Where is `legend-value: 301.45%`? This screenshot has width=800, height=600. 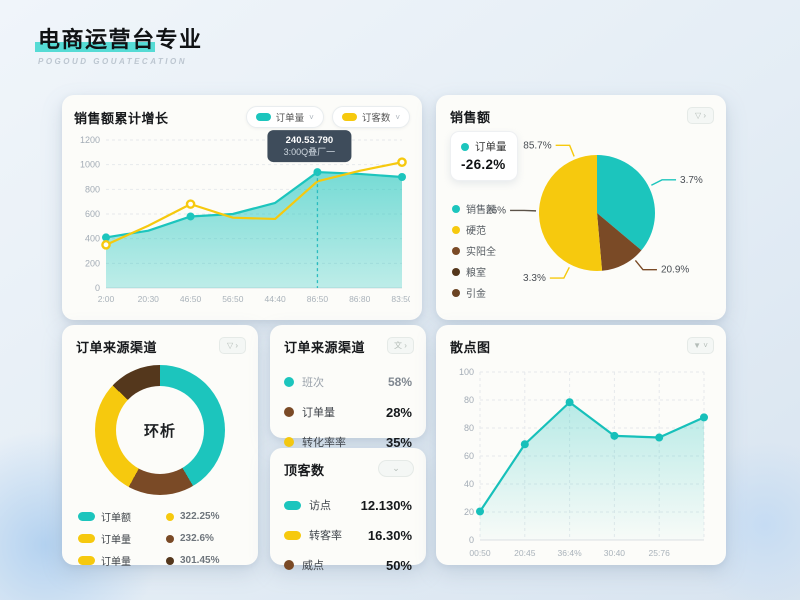
legend-value: 301.45% is located at coordinates (200, 560).